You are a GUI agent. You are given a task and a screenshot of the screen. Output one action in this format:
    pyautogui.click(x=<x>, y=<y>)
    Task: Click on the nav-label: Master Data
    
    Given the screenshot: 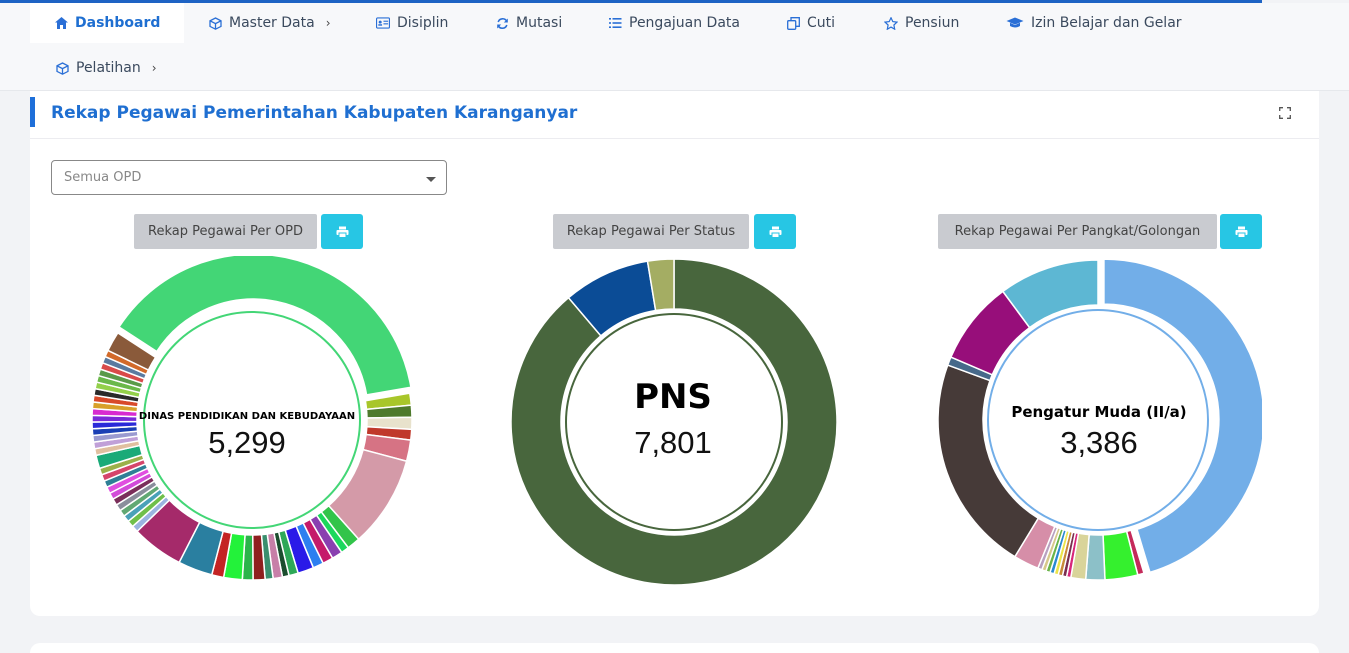 What is the action you would take?
    pyautogui.click(x=272, y=23)
    